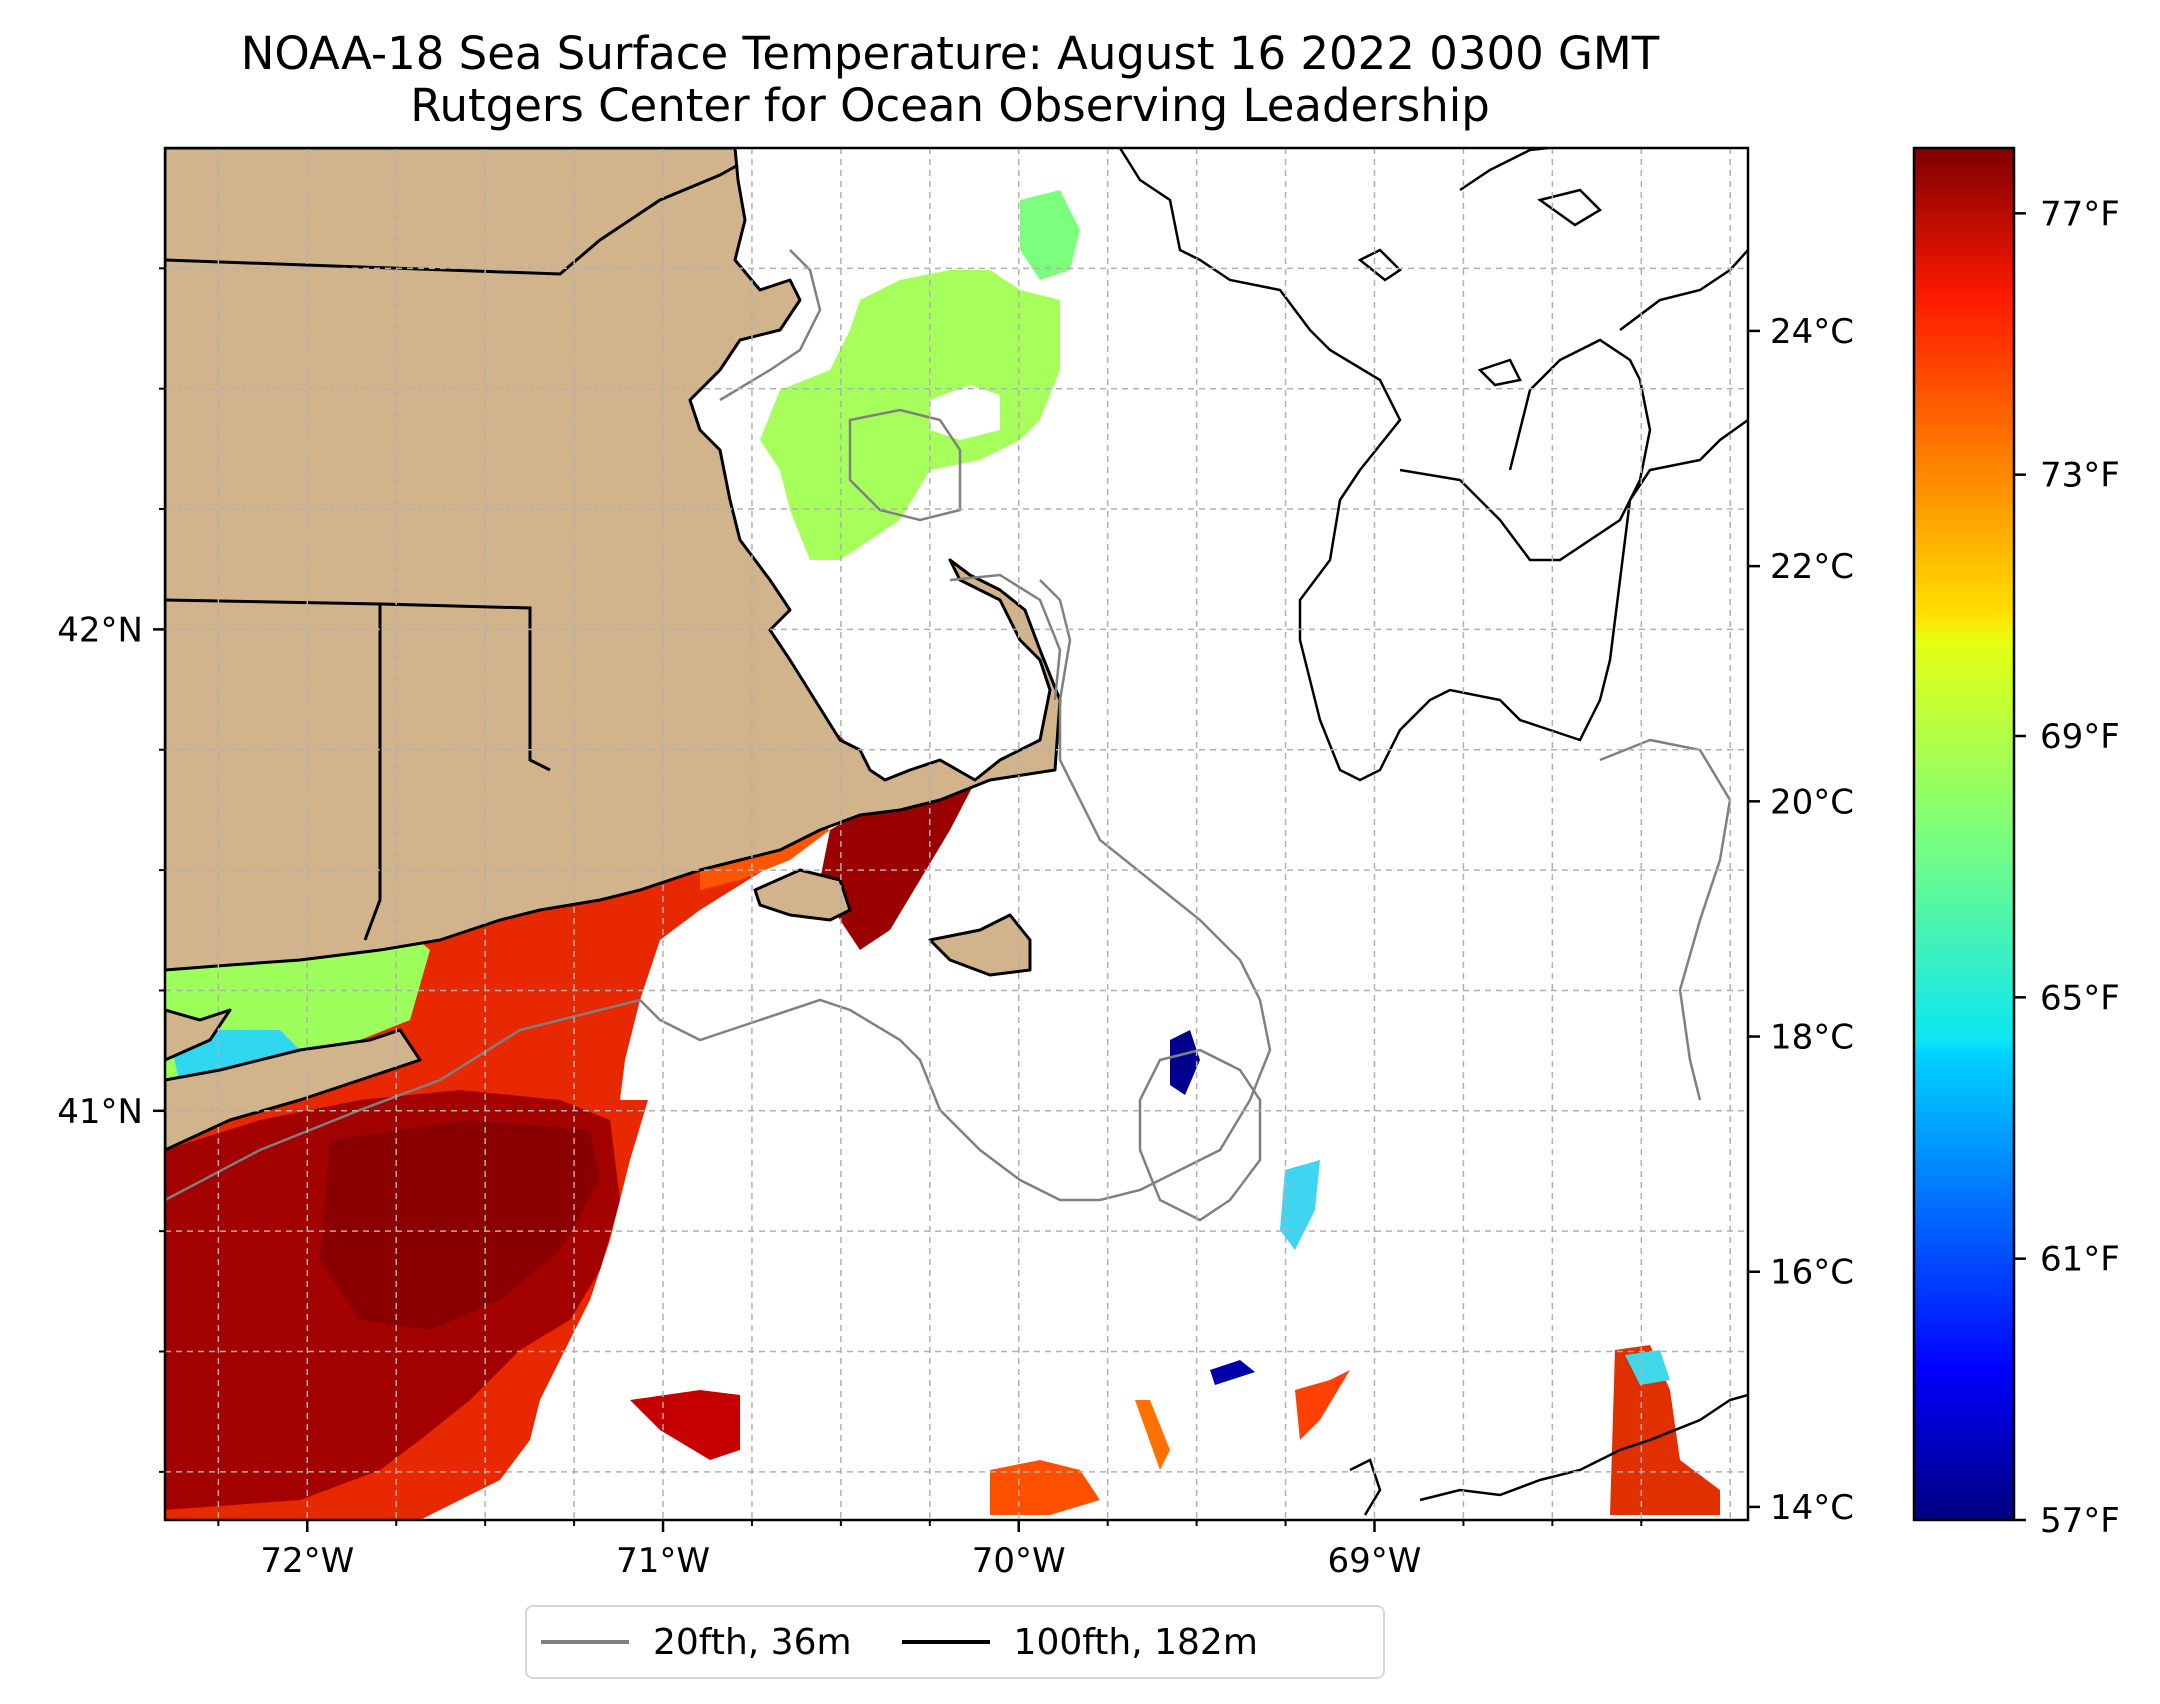 This screenshot has height=1704, width=2160. What do you see at coordinates (293, 1090) in the screenshot?
I see `land-long-island-fork` at bounding box center [293, 1090].